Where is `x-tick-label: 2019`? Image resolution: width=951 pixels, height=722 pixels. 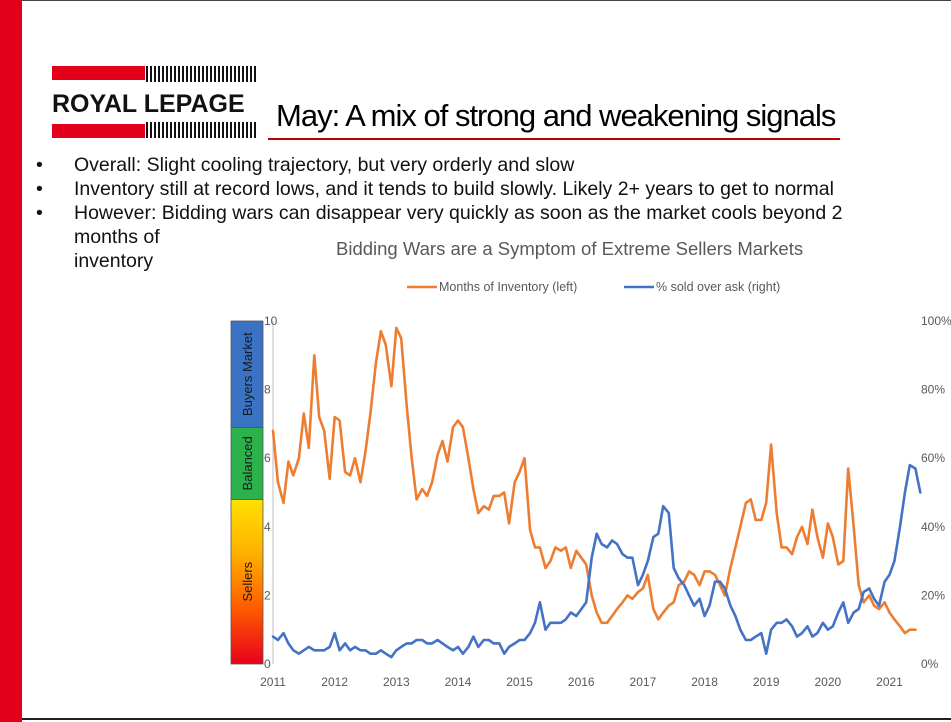
x-tick-label: 2019 is located at coordinates (766, 682).